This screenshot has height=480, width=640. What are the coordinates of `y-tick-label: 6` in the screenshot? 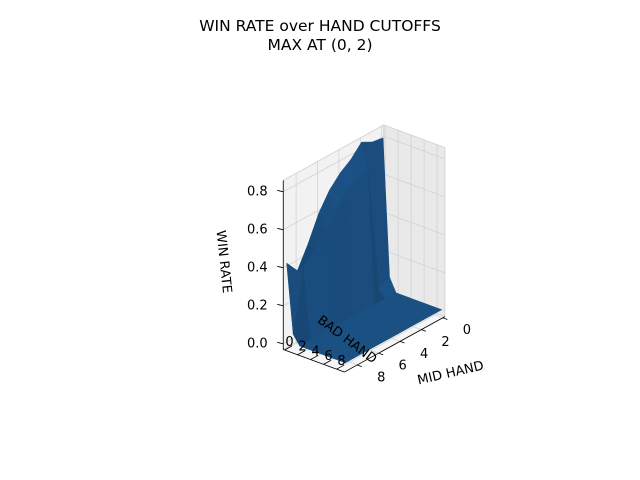 It's located at (328, 356).